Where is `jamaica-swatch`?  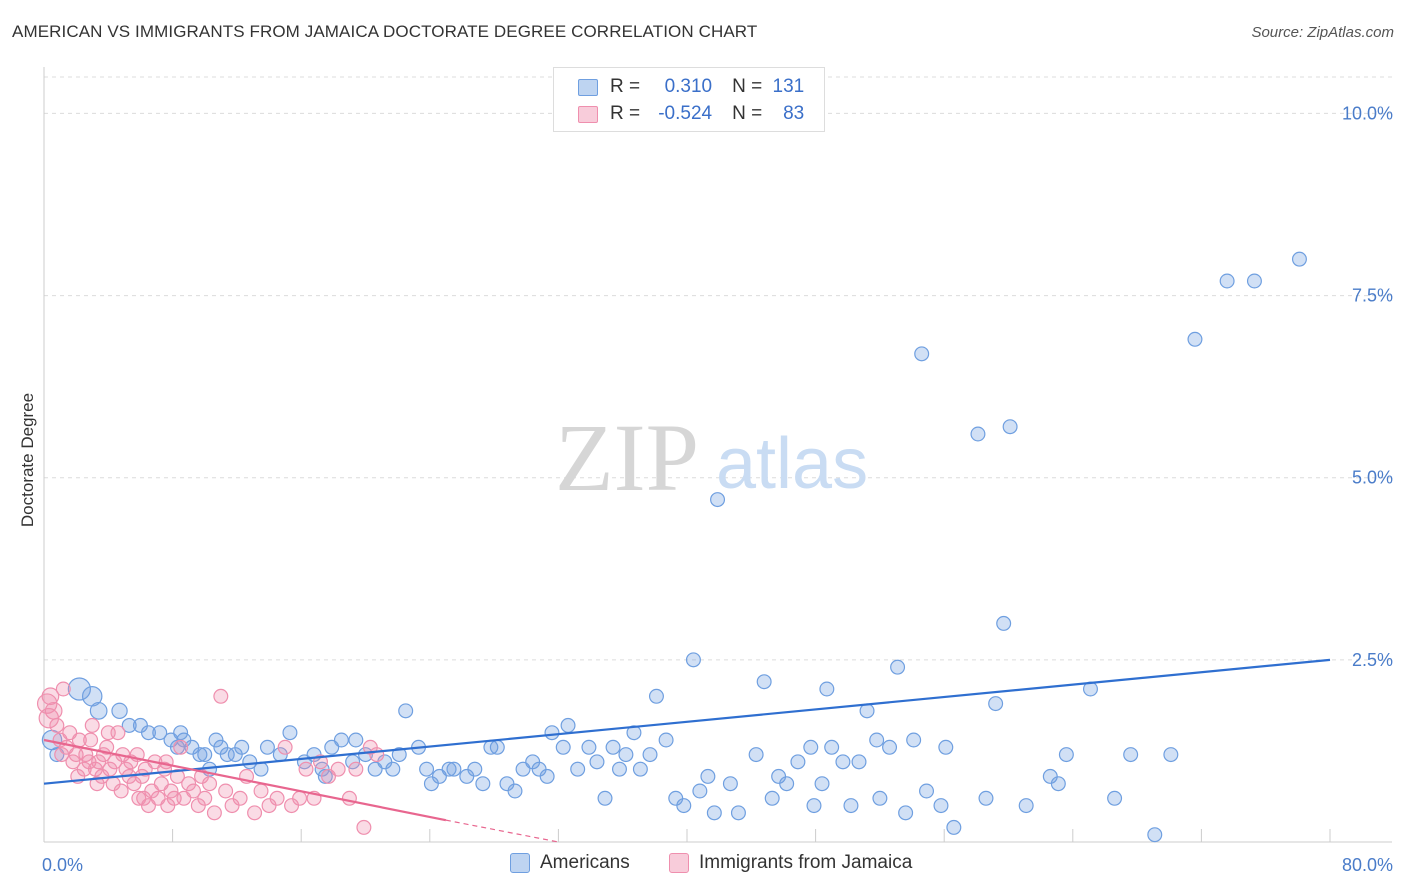
jamaica-swatch is located at coordinates (679, 863).